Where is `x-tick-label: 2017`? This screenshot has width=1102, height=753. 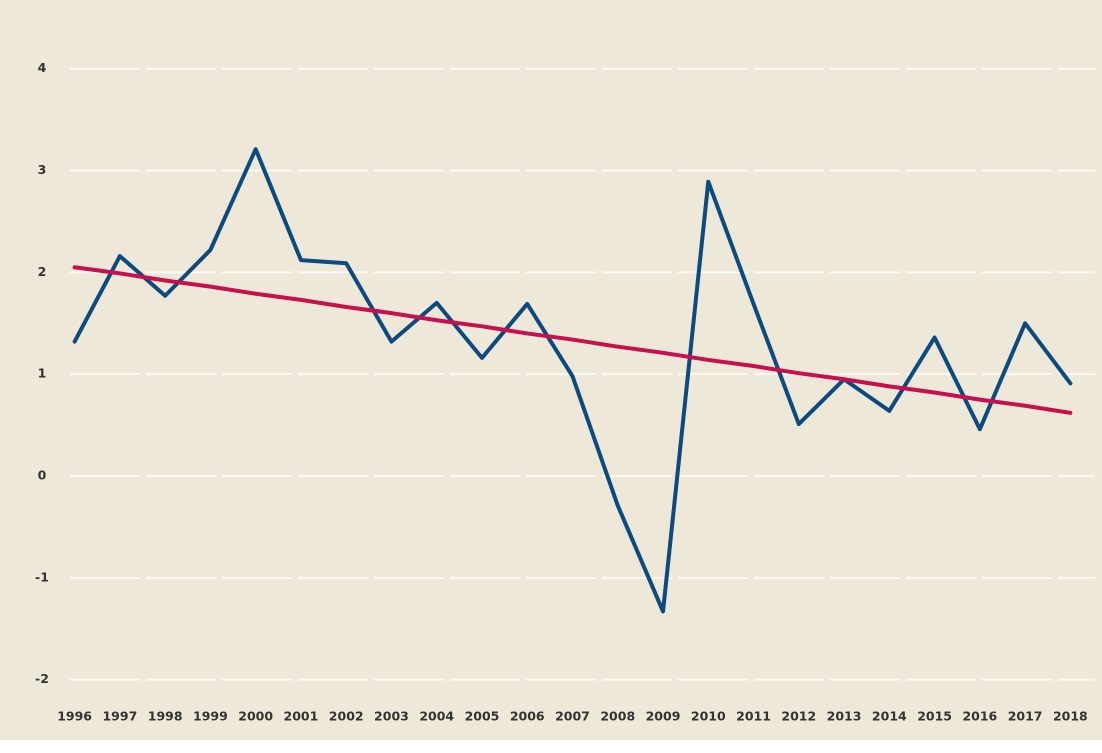
x-tick-label: 2017 is located at coordinates (1025, 716).